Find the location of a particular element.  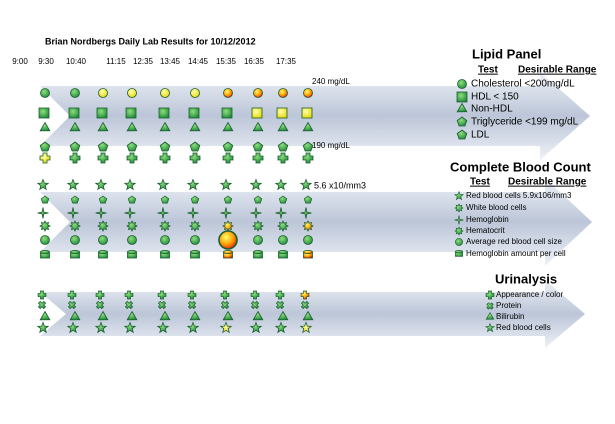

legend-item: Hemoglobin is located at coordinates (487, 219).